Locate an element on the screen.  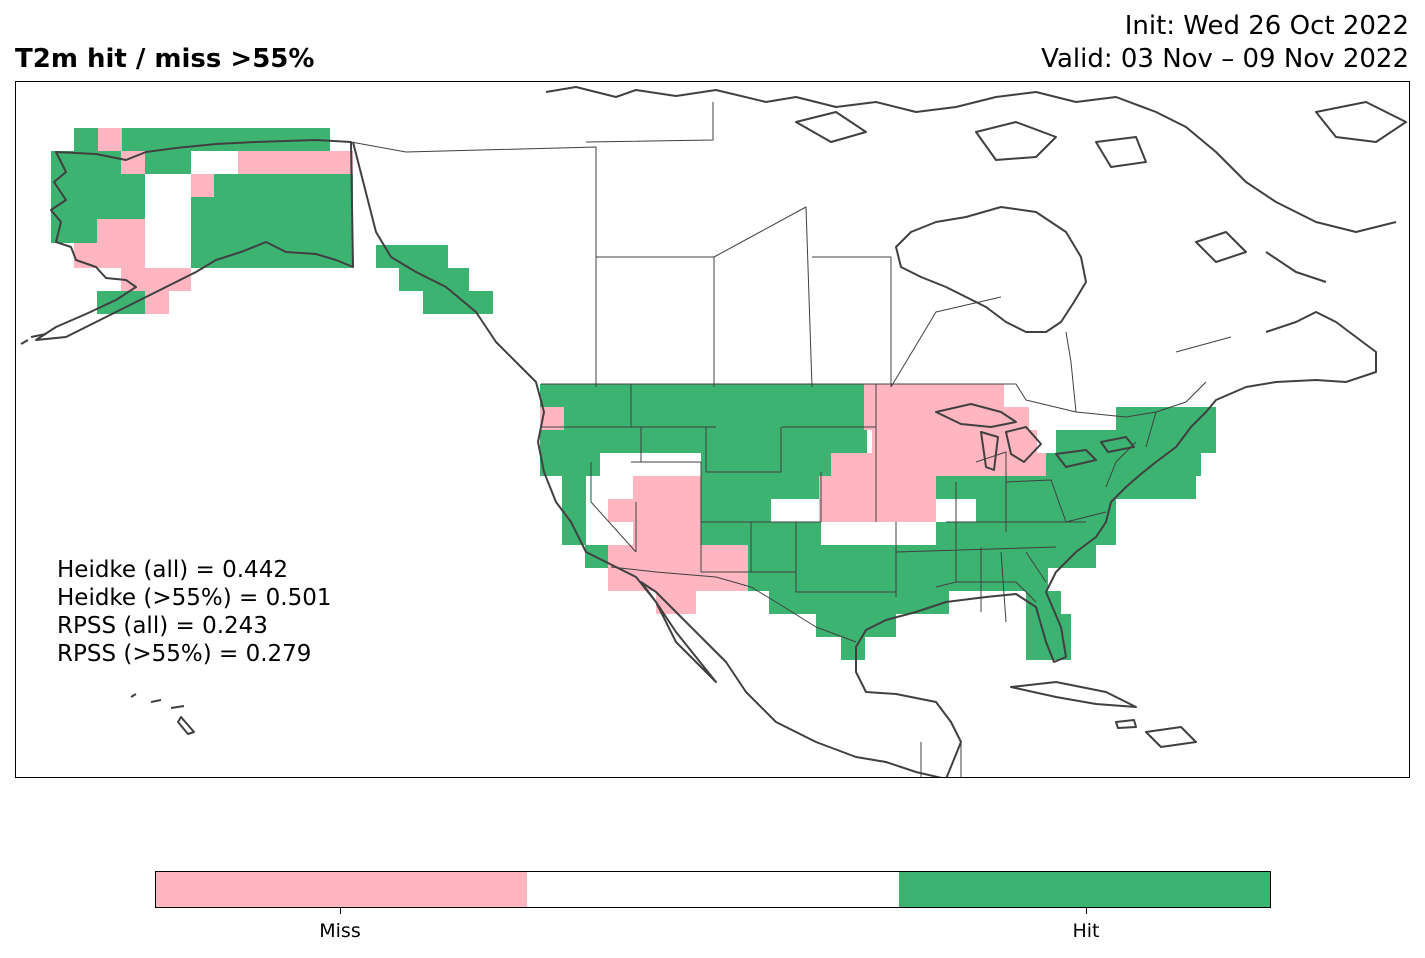
colorbar-neutral-segment is located at coordinates (713, 889).